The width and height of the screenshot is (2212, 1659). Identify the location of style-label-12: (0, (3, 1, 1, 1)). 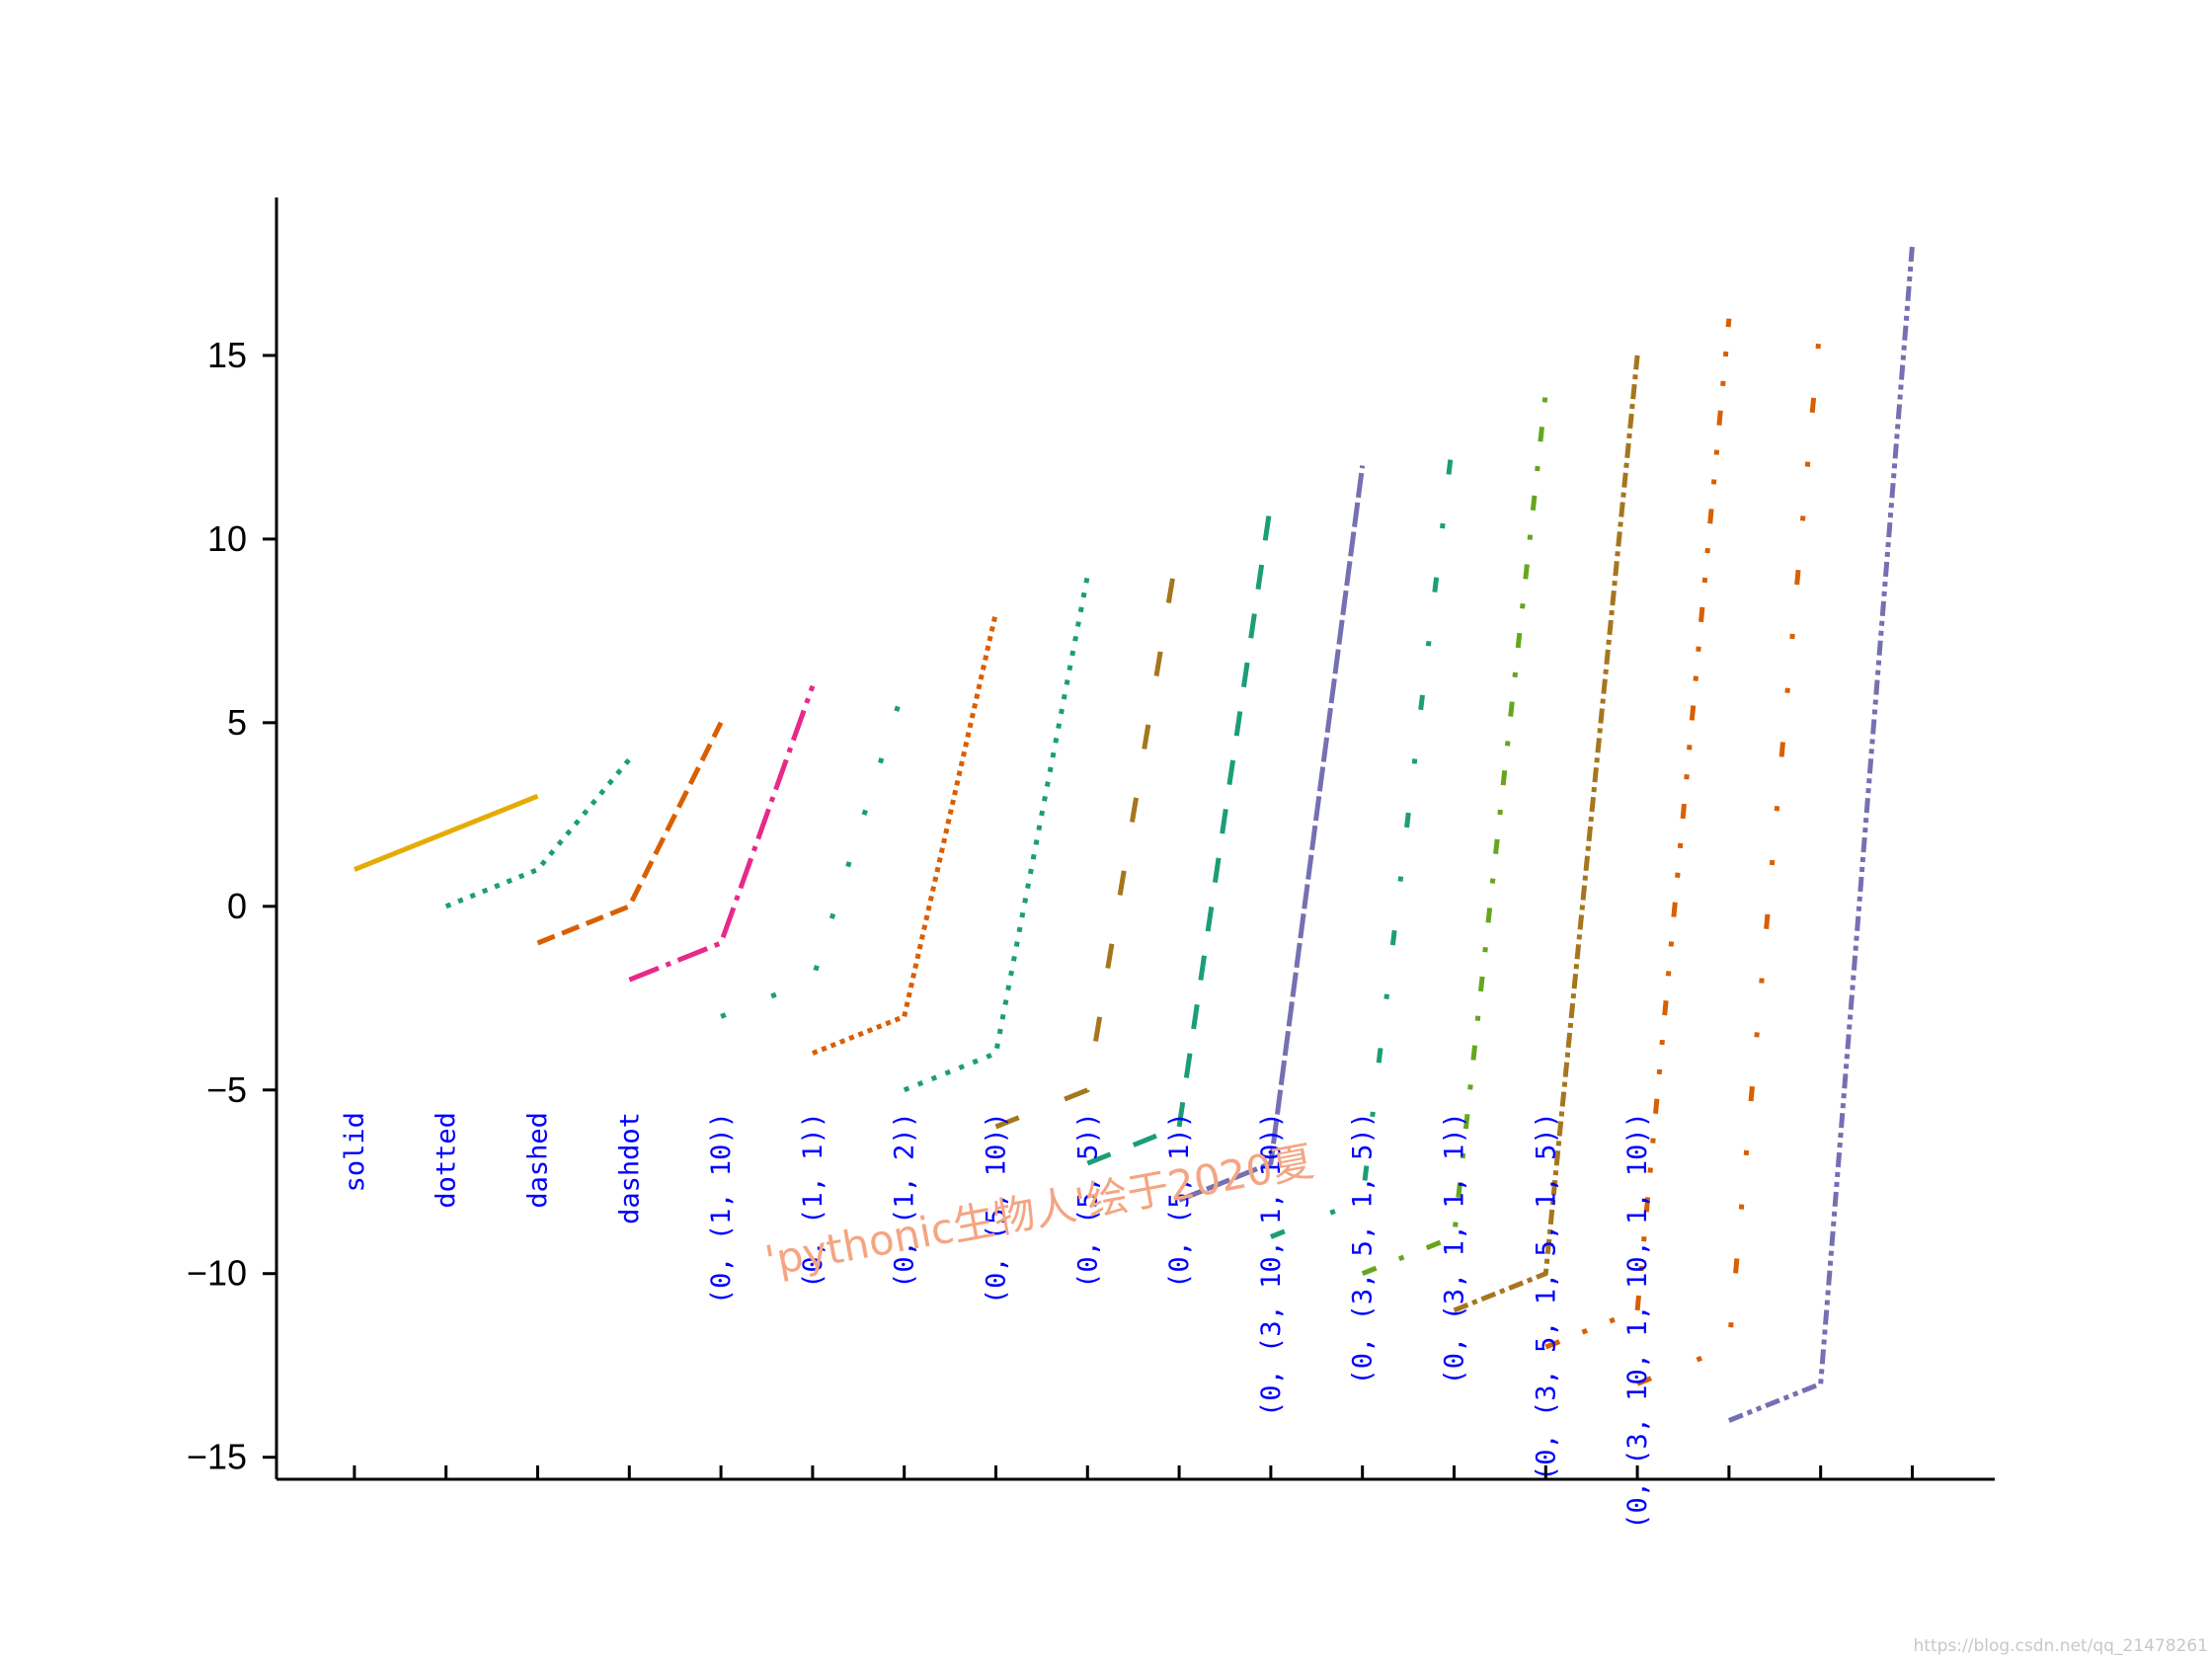
(1455, 1248).